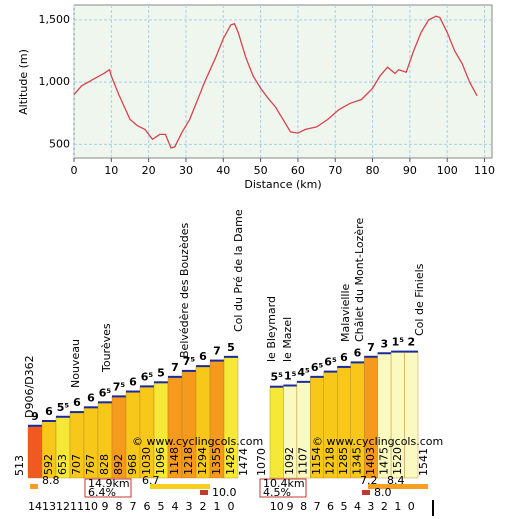 The image size is (507, 519). Describe the element at coordinates (287, 339) in the screenshot. I see `place-label: le Mazel` at that location.